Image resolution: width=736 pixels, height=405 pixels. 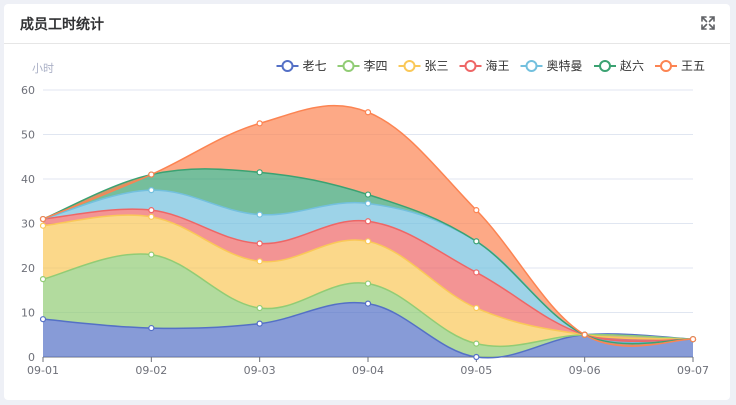 I want to click on legend-item-label: 赵六, so click(x=632, y=66).